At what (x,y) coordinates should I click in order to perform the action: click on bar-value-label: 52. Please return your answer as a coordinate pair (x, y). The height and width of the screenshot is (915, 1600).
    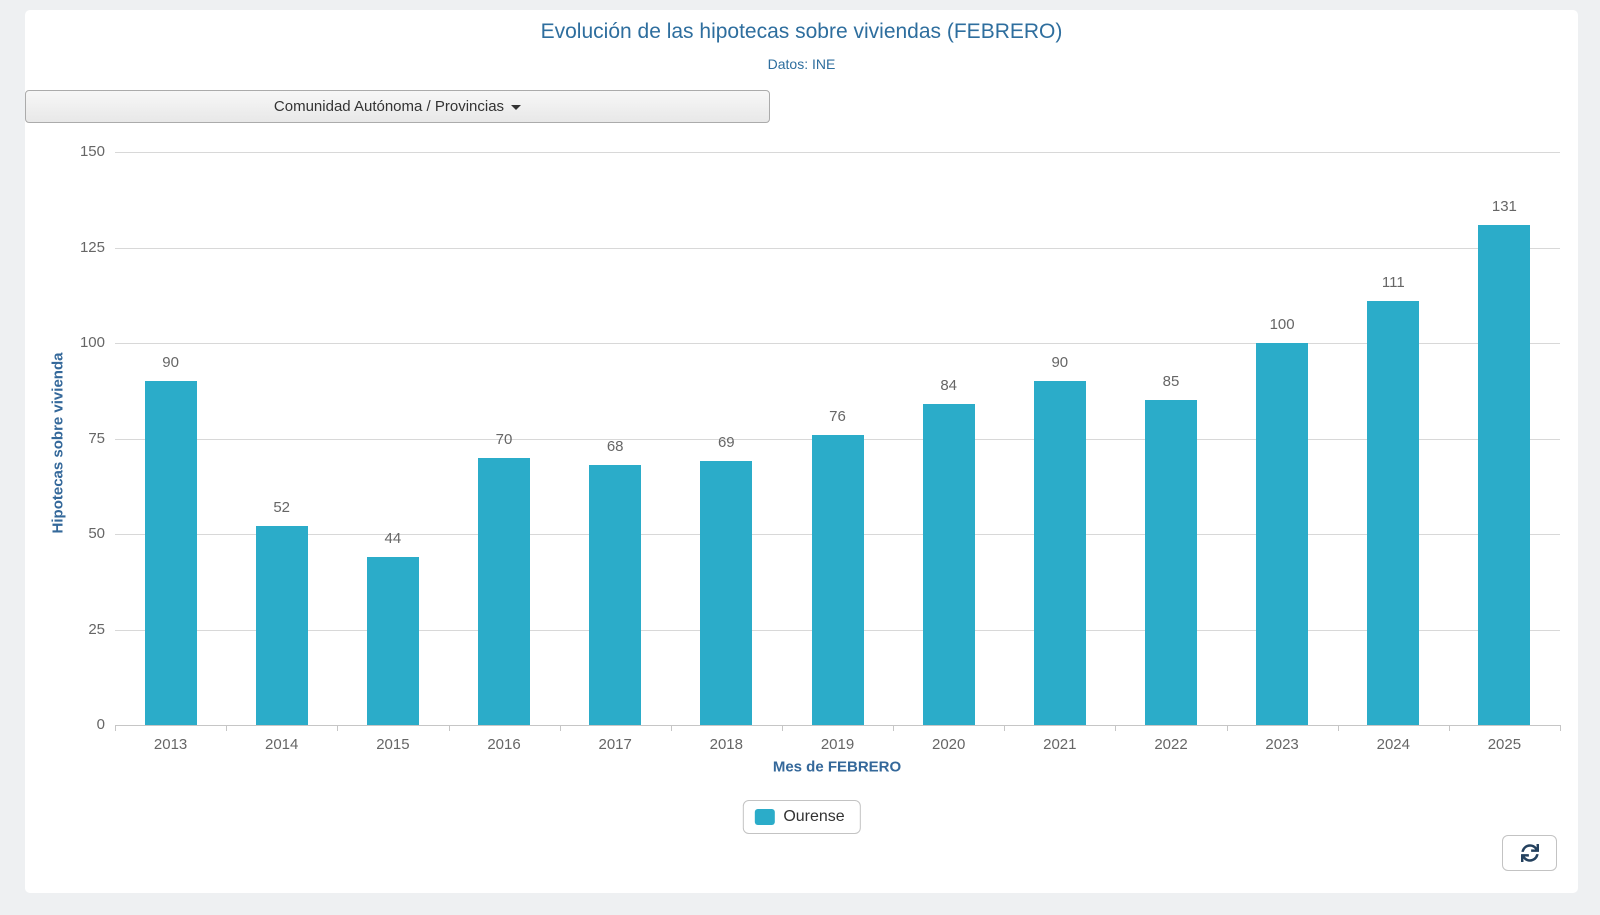
    Looking at the image, I should click on (282, 508).